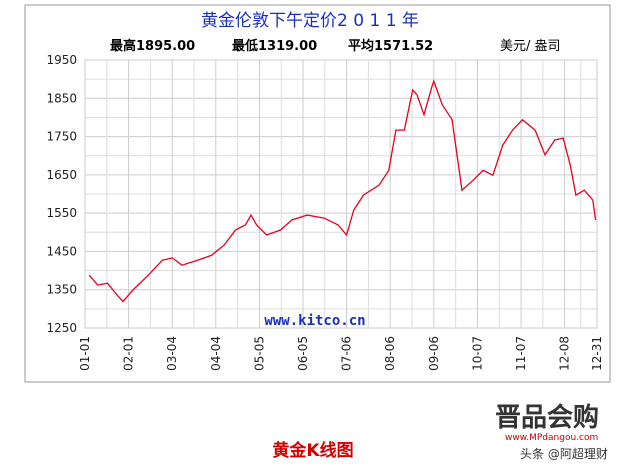 The image size is (640, 475). What do you see at coordinates (61, 213) in the screenshot?
I see `y-tick-label: 1550` at bounding box center [61, 213].